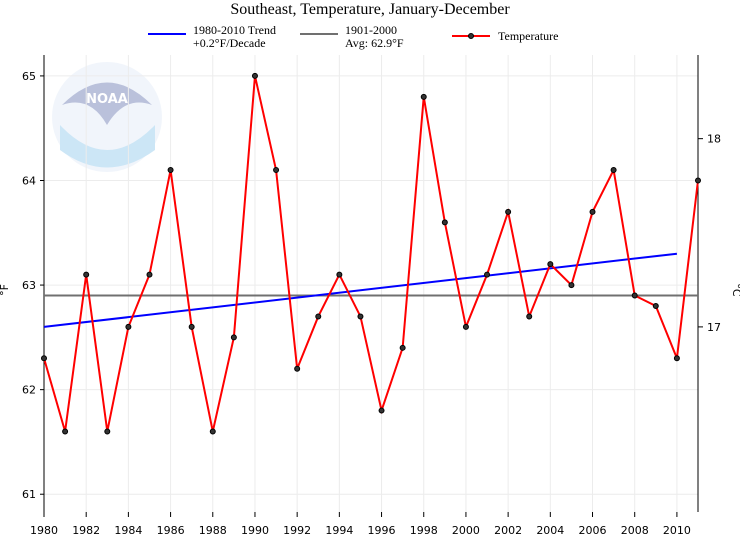 The height and width of the screenshot is (550, 740). Describe the element at coordinates (171, 530) in the screenshot. I see `x-tick-label: 1986` at that location.